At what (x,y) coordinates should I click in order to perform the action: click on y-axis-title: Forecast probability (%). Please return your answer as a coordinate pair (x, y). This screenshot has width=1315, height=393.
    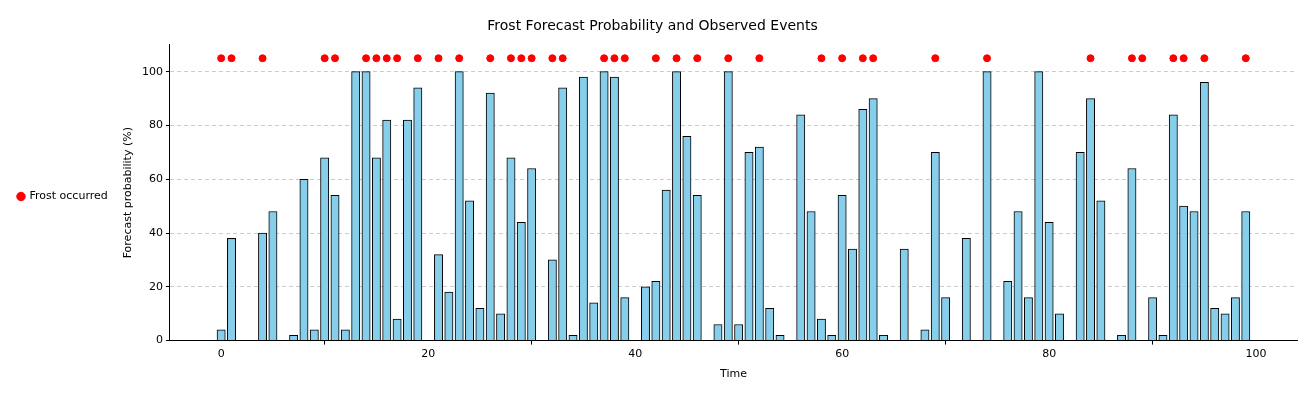
    Looking at the image, I should click on (128, 193).